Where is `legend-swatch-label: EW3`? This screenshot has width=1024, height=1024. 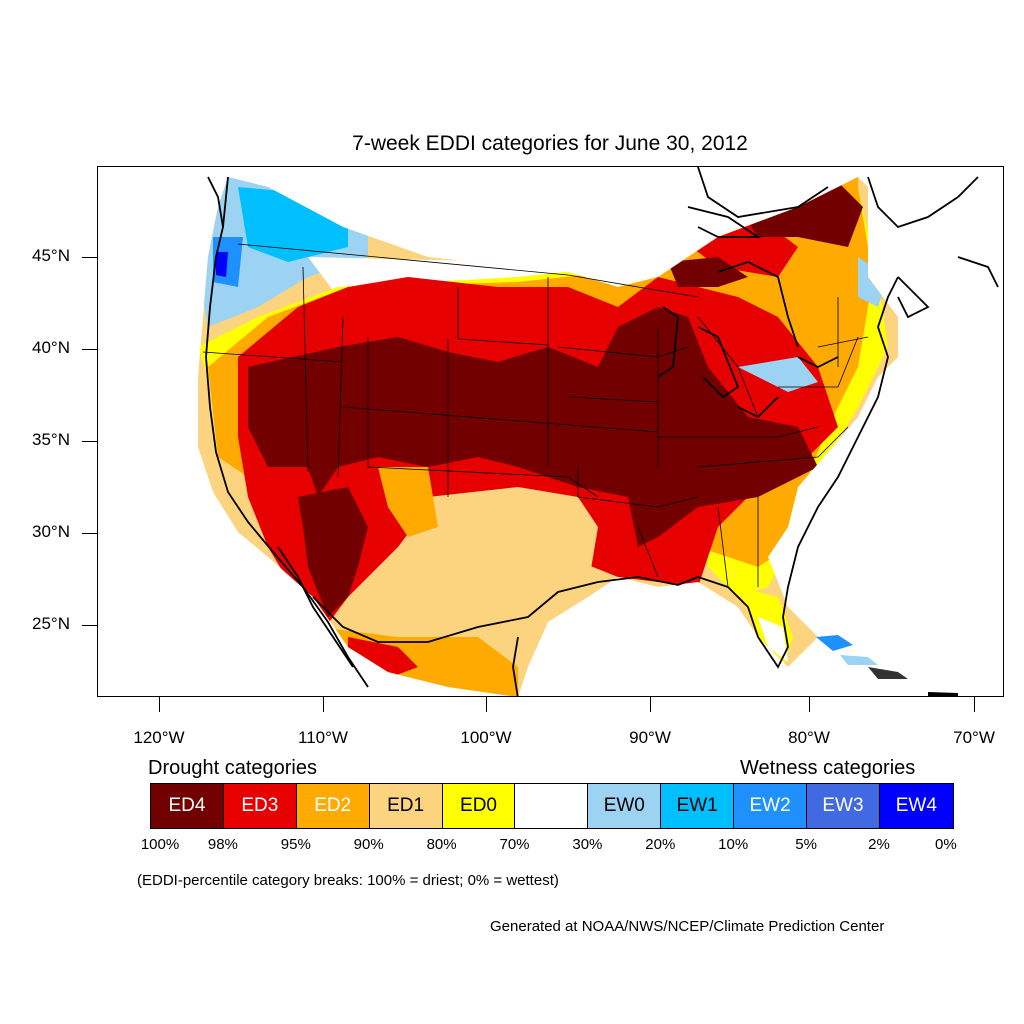
legend-swatch-label: EW3 is located at coordinates (843, 805).